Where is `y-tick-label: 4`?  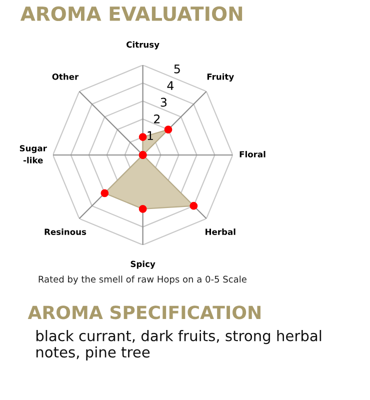
y-tick-label: 4 is located at coordinates (170, 85).